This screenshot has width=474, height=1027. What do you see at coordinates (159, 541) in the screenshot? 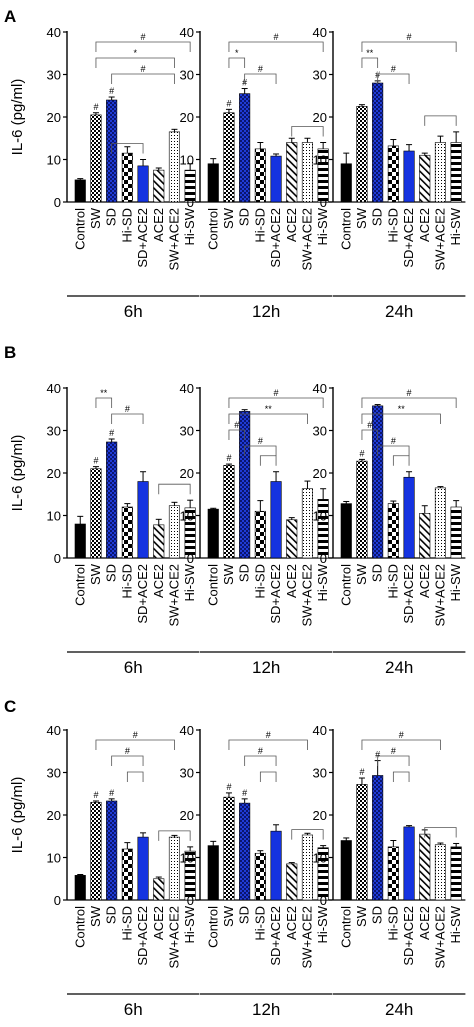
I see `bar-ace2` at bounding box center [159, 541].